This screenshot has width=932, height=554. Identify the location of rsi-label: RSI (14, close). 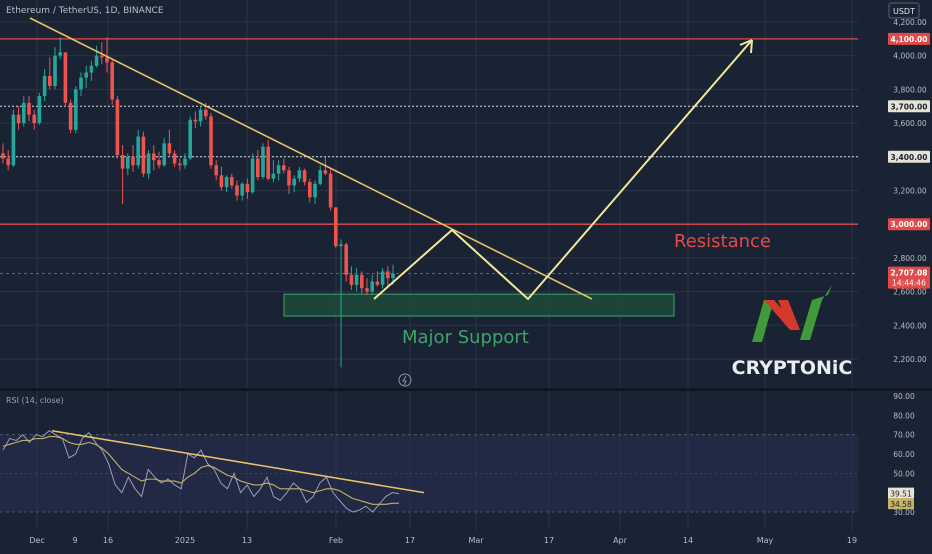
(35, 400).